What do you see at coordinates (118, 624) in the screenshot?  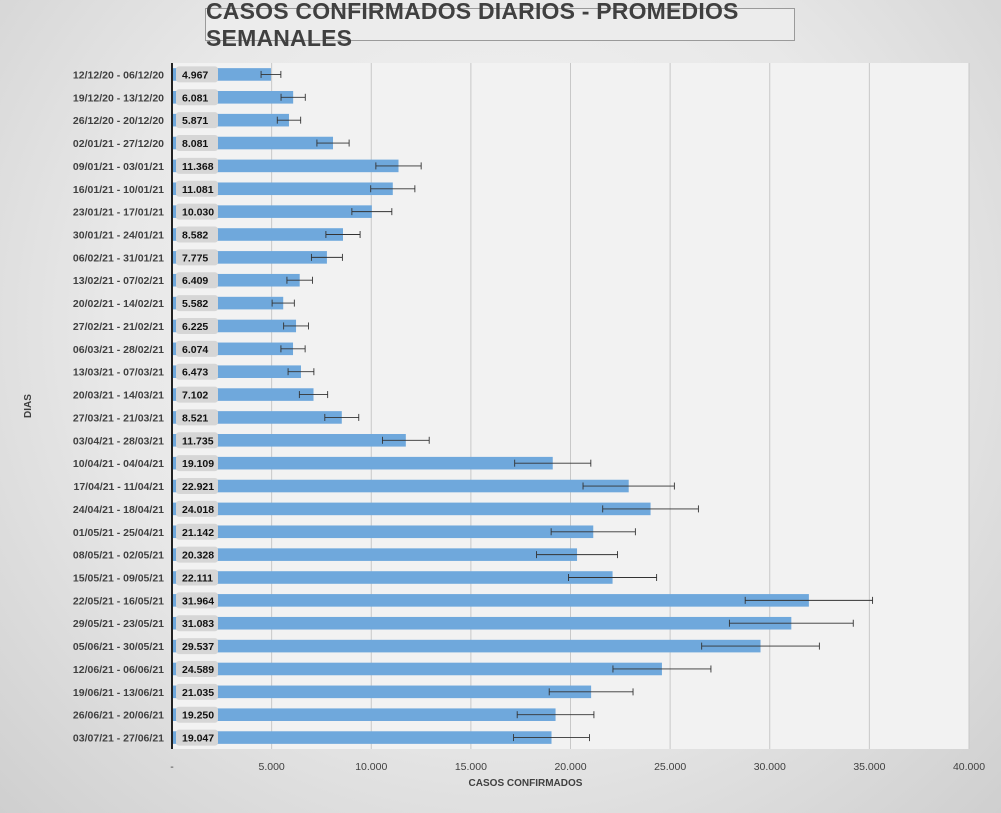 I see `category-label: 29/05/21 - 23/05/21` at bounding box center [118, 624].